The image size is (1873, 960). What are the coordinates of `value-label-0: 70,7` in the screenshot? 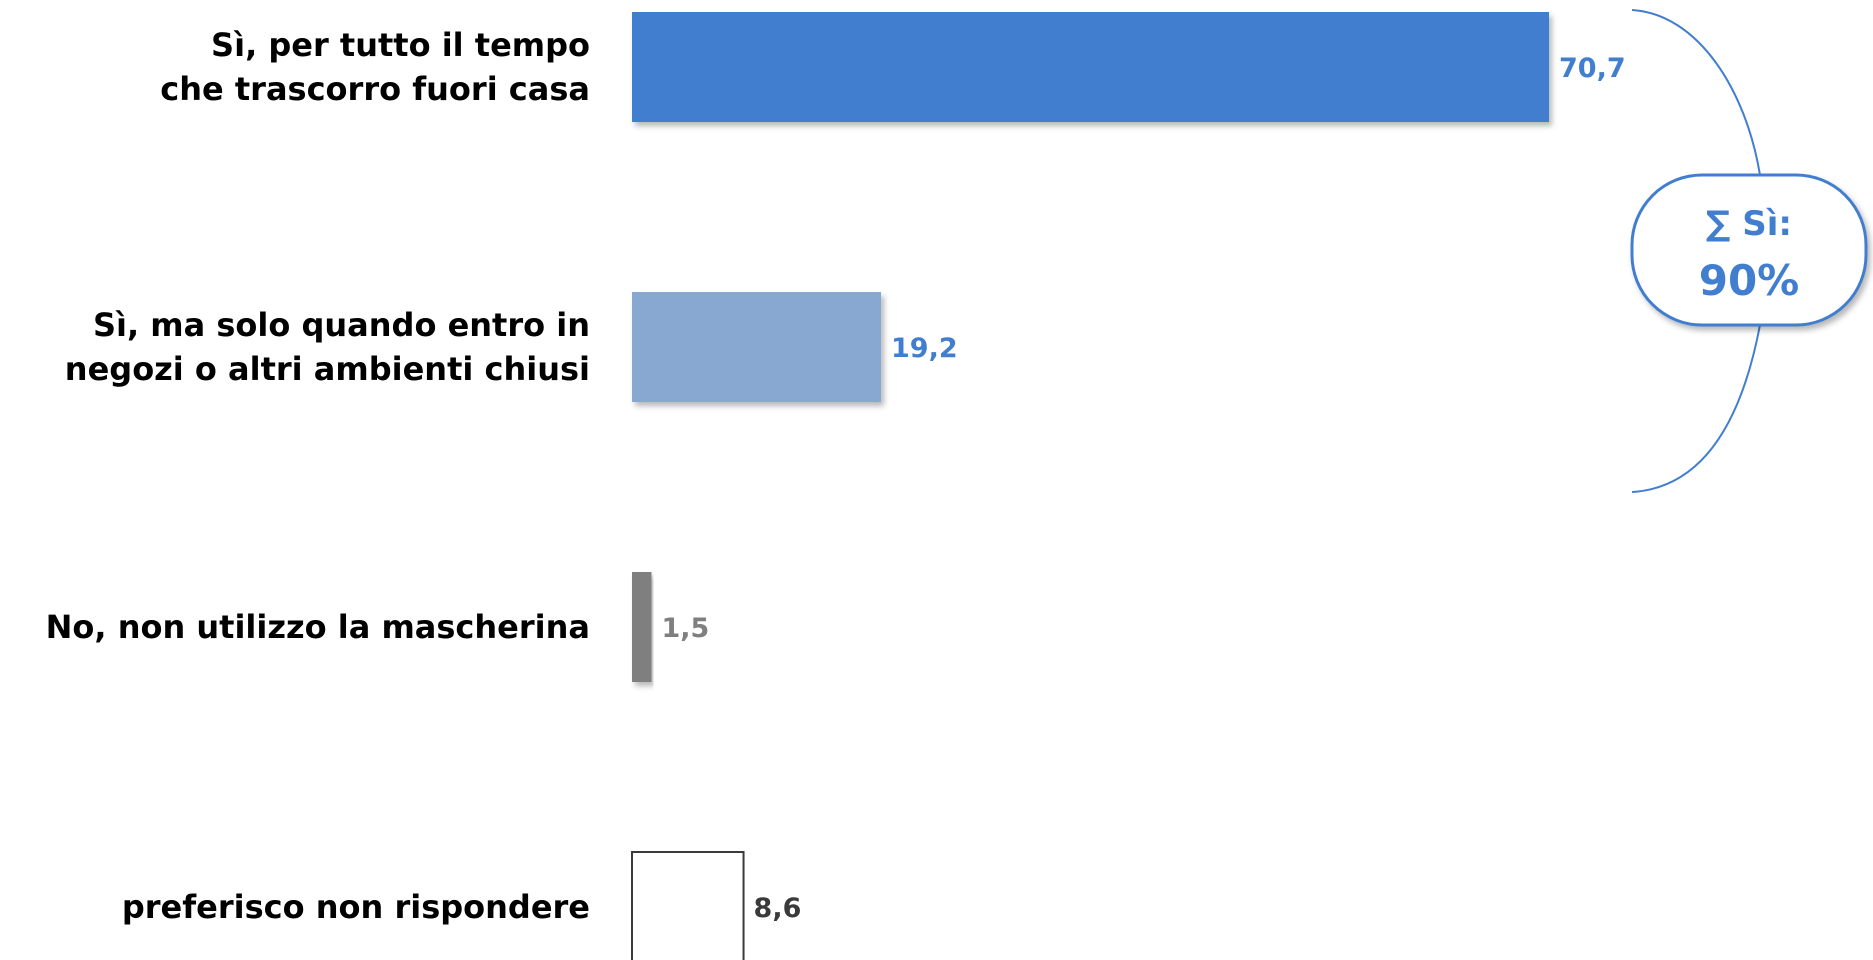 It's located at (1592, 68).